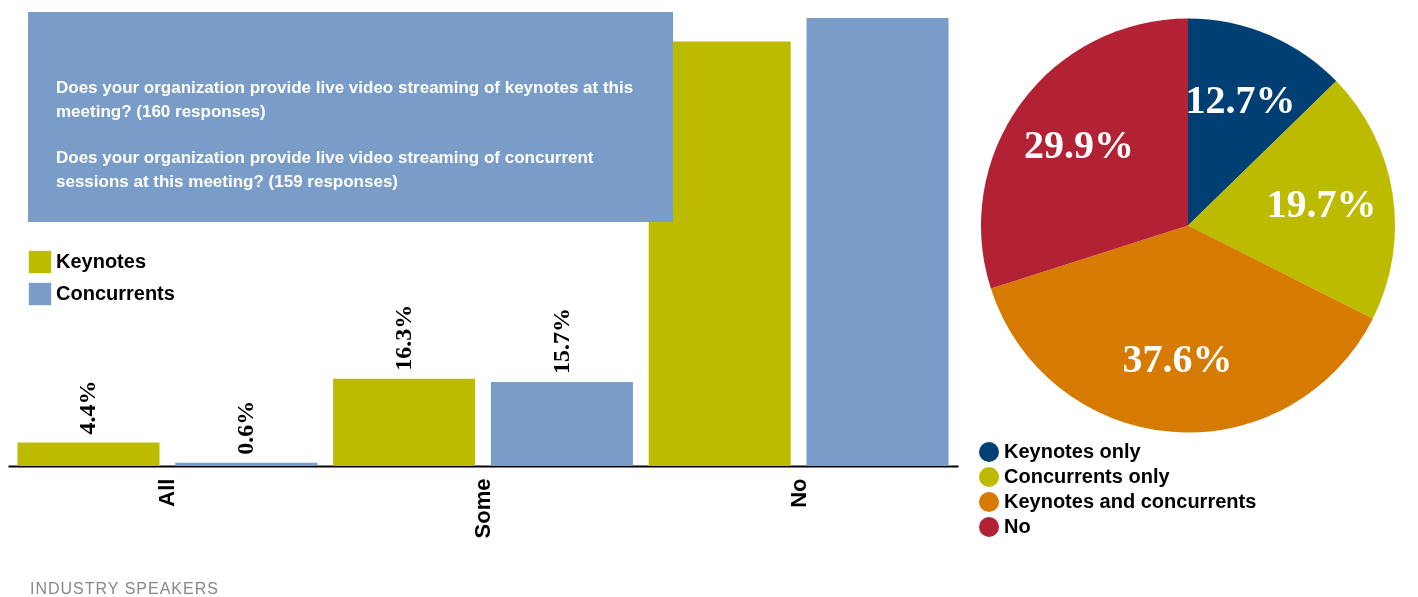 This screenshot has height=597, width=1418. I want to click on x-tick-label: No, so click(798, 493).